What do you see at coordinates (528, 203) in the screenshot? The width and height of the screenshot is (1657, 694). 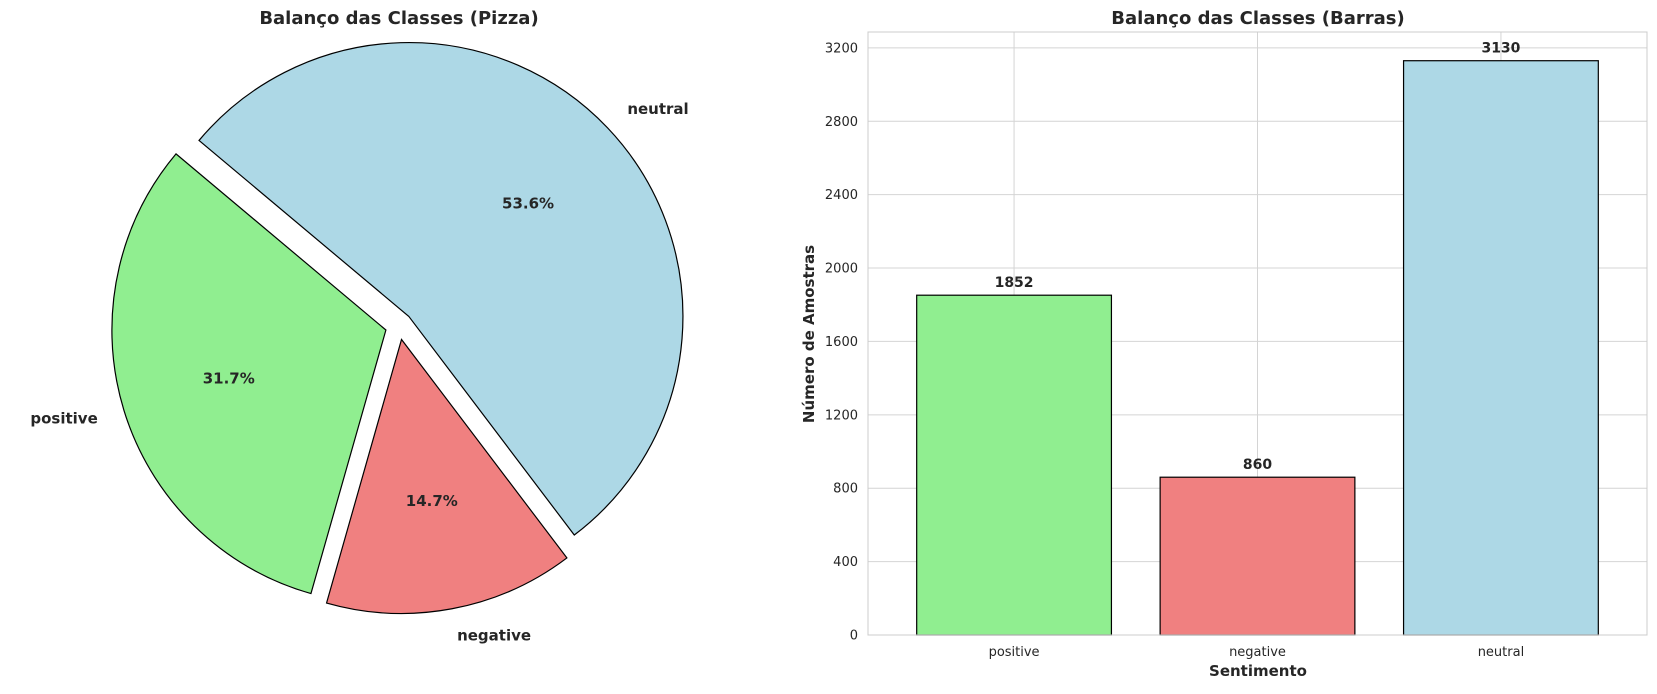 I see `pie-pct-label-neutral: 53.6%` at bounding box center [528, 203].